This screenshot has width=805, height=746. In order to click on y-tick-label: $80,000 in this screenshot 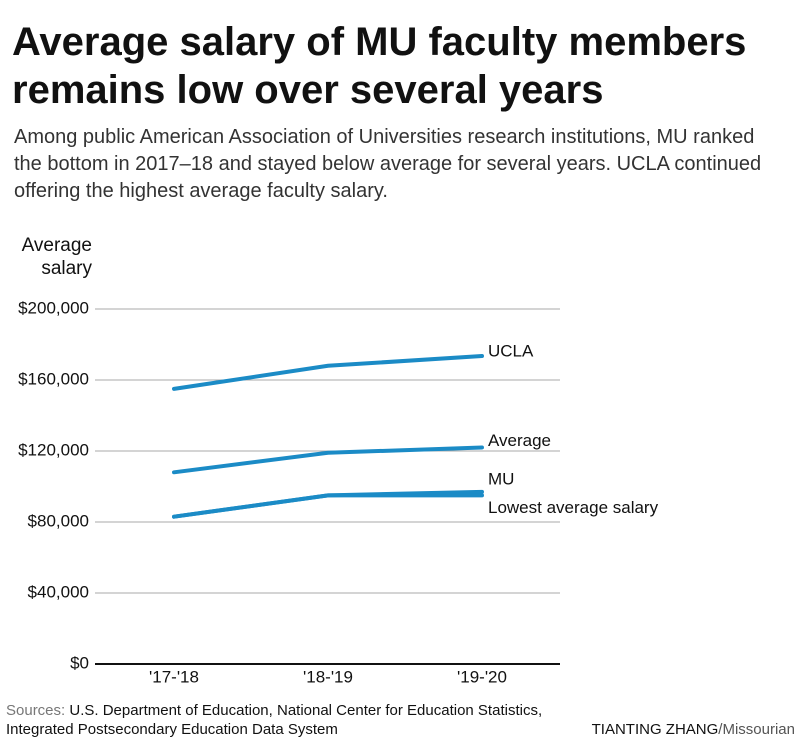, I will do `click(58, 520)`.